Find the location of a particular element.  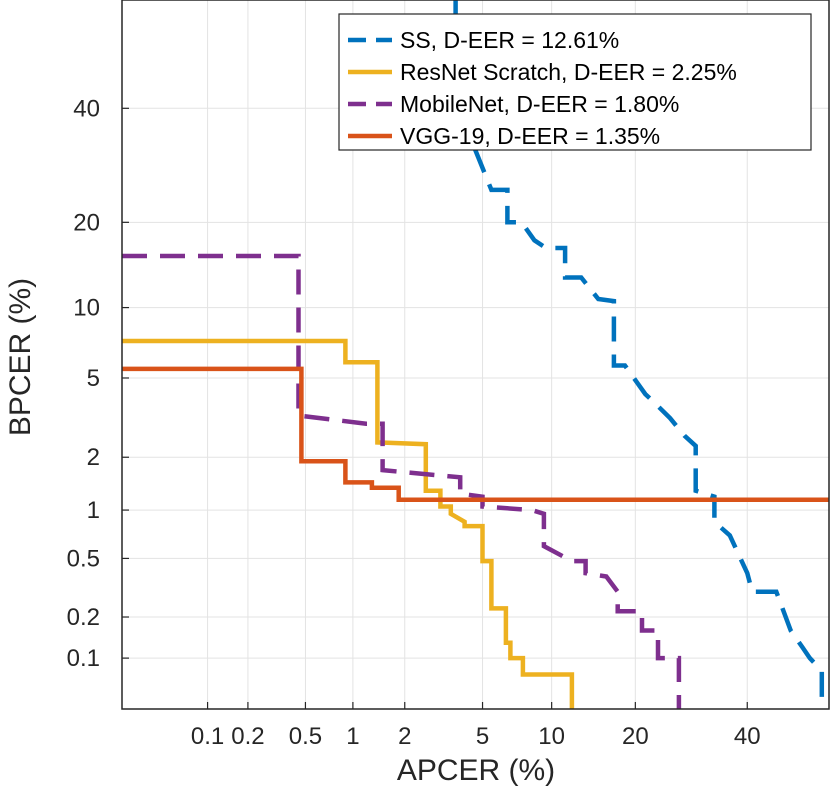

x-axis-label: APCER (%) is located at coordinates (476, 770).